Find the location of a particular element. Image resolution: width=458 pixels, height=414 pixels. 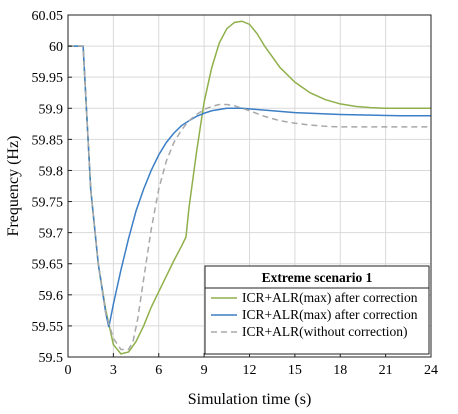

y-tick-label: 60 is located at coordinates (56, 47).